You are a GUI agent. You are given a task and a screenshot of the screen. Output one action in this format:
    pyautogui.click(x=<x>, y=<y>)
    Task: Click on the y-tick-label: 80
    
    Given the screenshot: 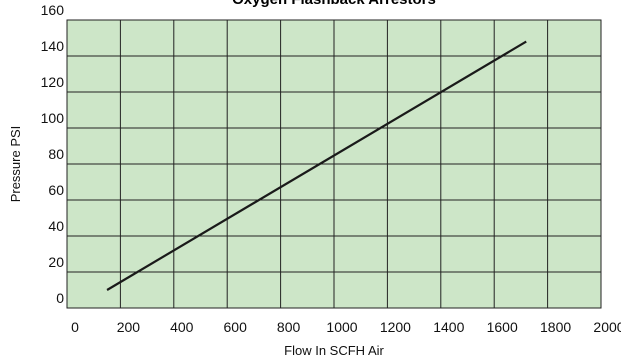 What is the action you would take?
    pyautogui.click(x=56, y=154)
    